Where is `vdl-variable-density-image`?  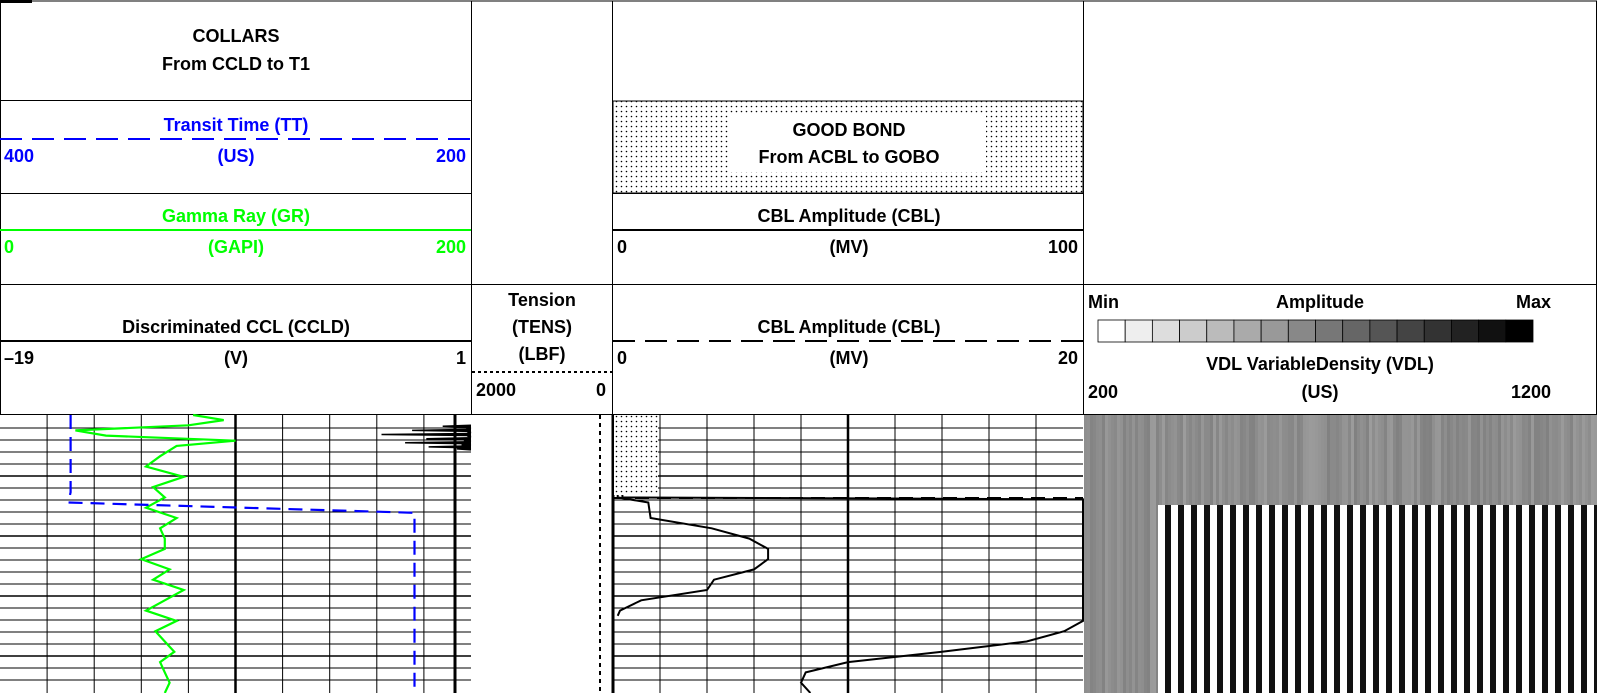 vdl-variable-density-image is located at coordinates (1340, 554).